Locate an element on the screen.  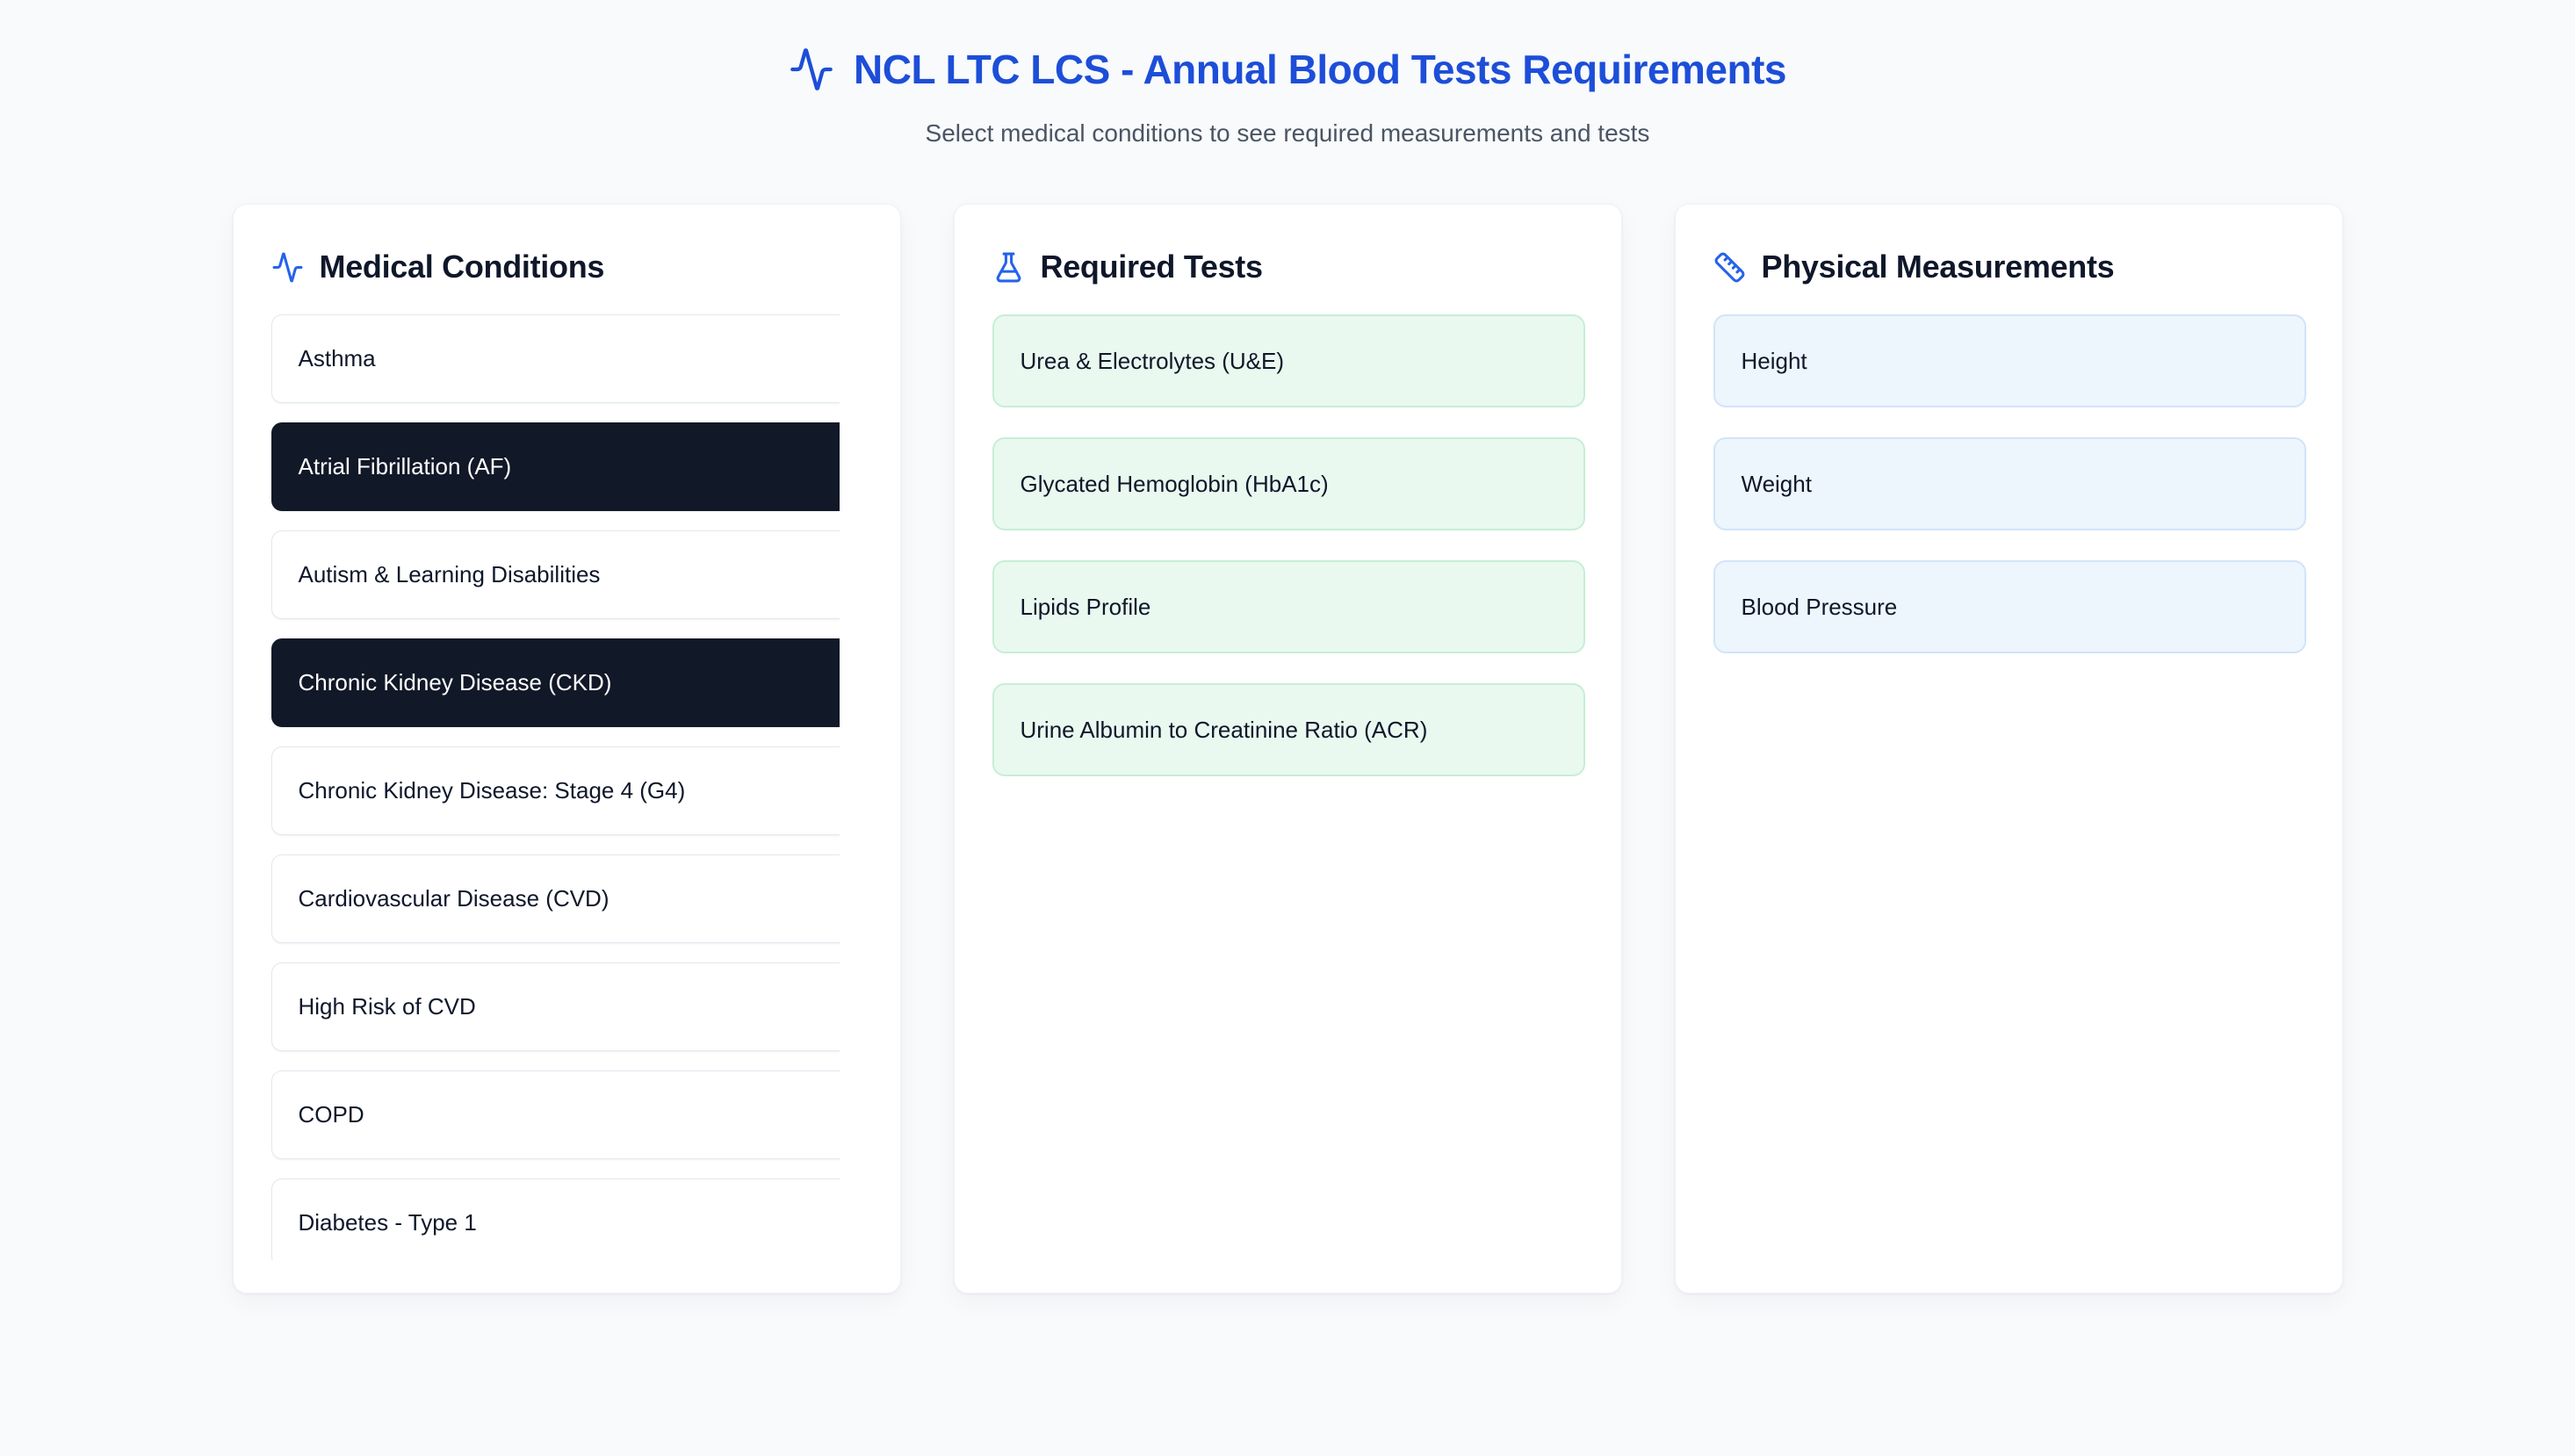
condition-item: Chronic Kidney Disease: Stage 4 (G4) is located at coordinates (555, 790).